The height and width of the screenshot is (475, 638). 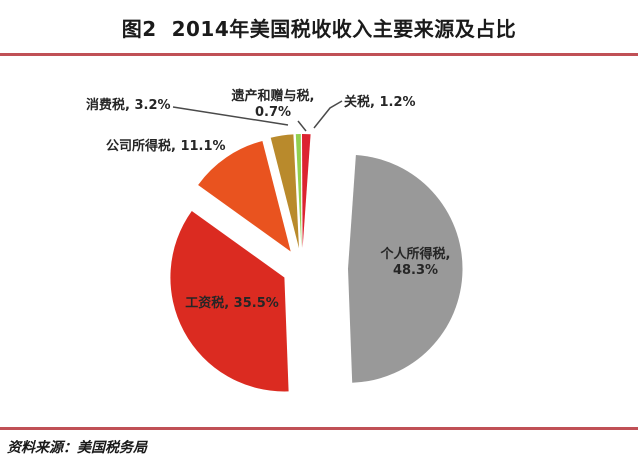 What do you see at coordinates (380, 102) in the screenshot?
I see `pie-label-tariff: 关税, 1.2%` at bounding box center [380, 102].